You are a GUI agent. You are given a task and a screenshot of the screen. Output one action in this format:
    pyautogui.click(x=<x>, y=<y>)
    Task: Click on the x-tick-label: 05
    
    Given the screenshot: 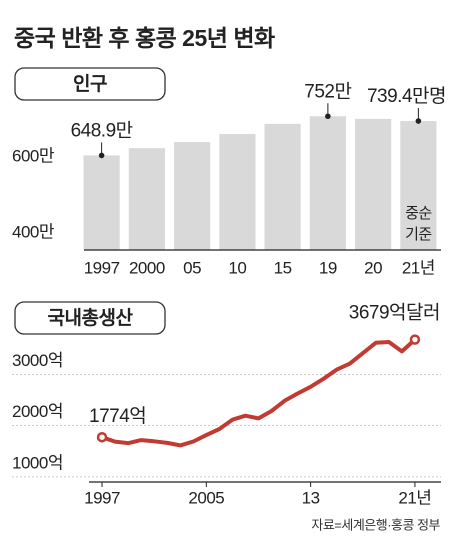 What is the action you would take?
    pyautogui.click(x=192, y=267)
    